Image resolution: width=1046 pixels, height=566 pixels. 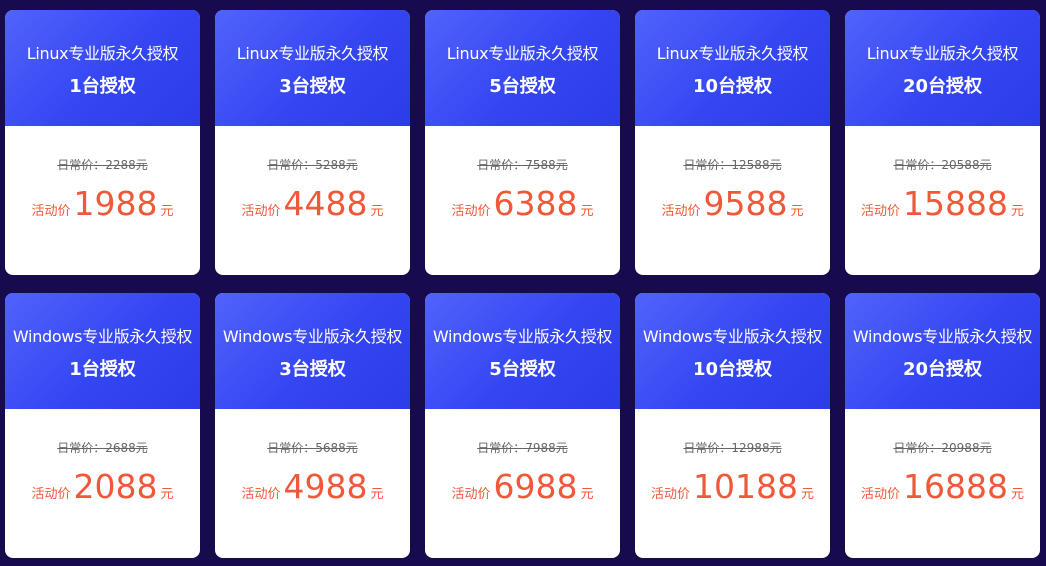 What do you see at coordinates (942, 351) in the screenshot?
I see `card-header: Windows专业版永久授权 20台授权` at bounding box center [942, 351].